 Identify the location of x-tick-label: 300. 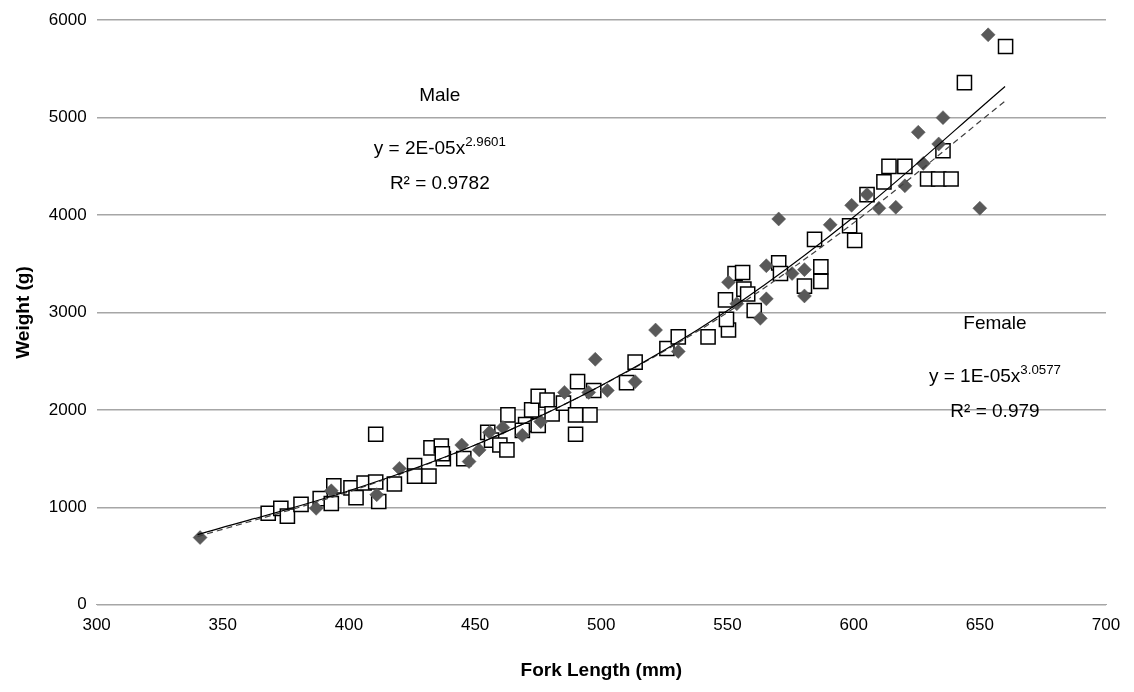
(96, 624).